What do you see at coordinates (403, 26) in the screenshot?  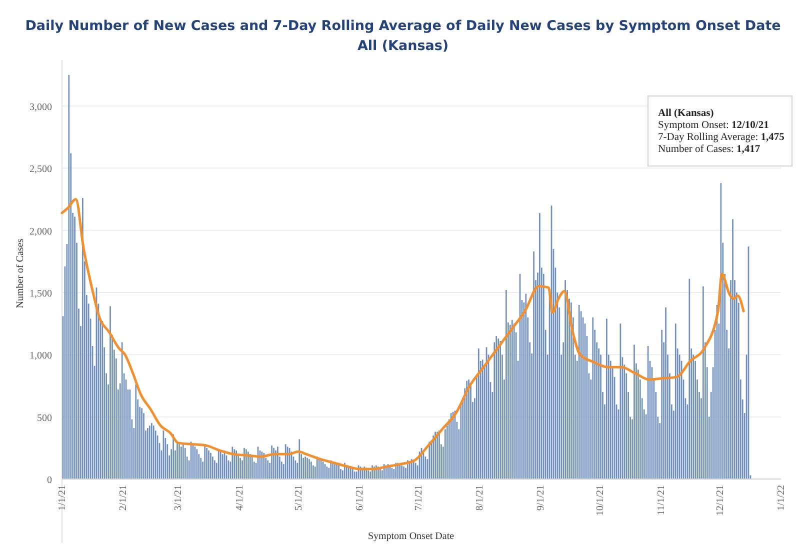 I see `chart-title: Daily Number of New Cases and 7-Day Rolling Average of Daily New Cases by Symptom Onset Date` at bounding box center [403, 26].